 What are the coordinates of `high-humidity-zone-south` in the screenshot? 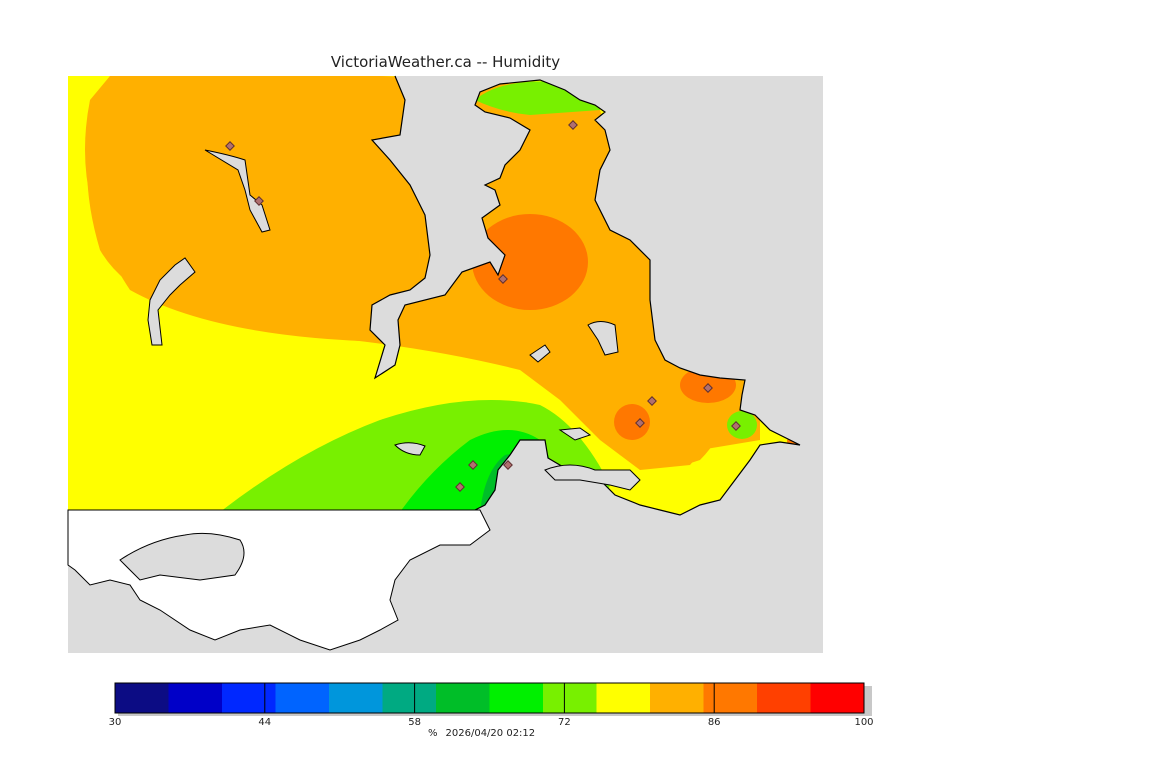 It's located at (632, 422).